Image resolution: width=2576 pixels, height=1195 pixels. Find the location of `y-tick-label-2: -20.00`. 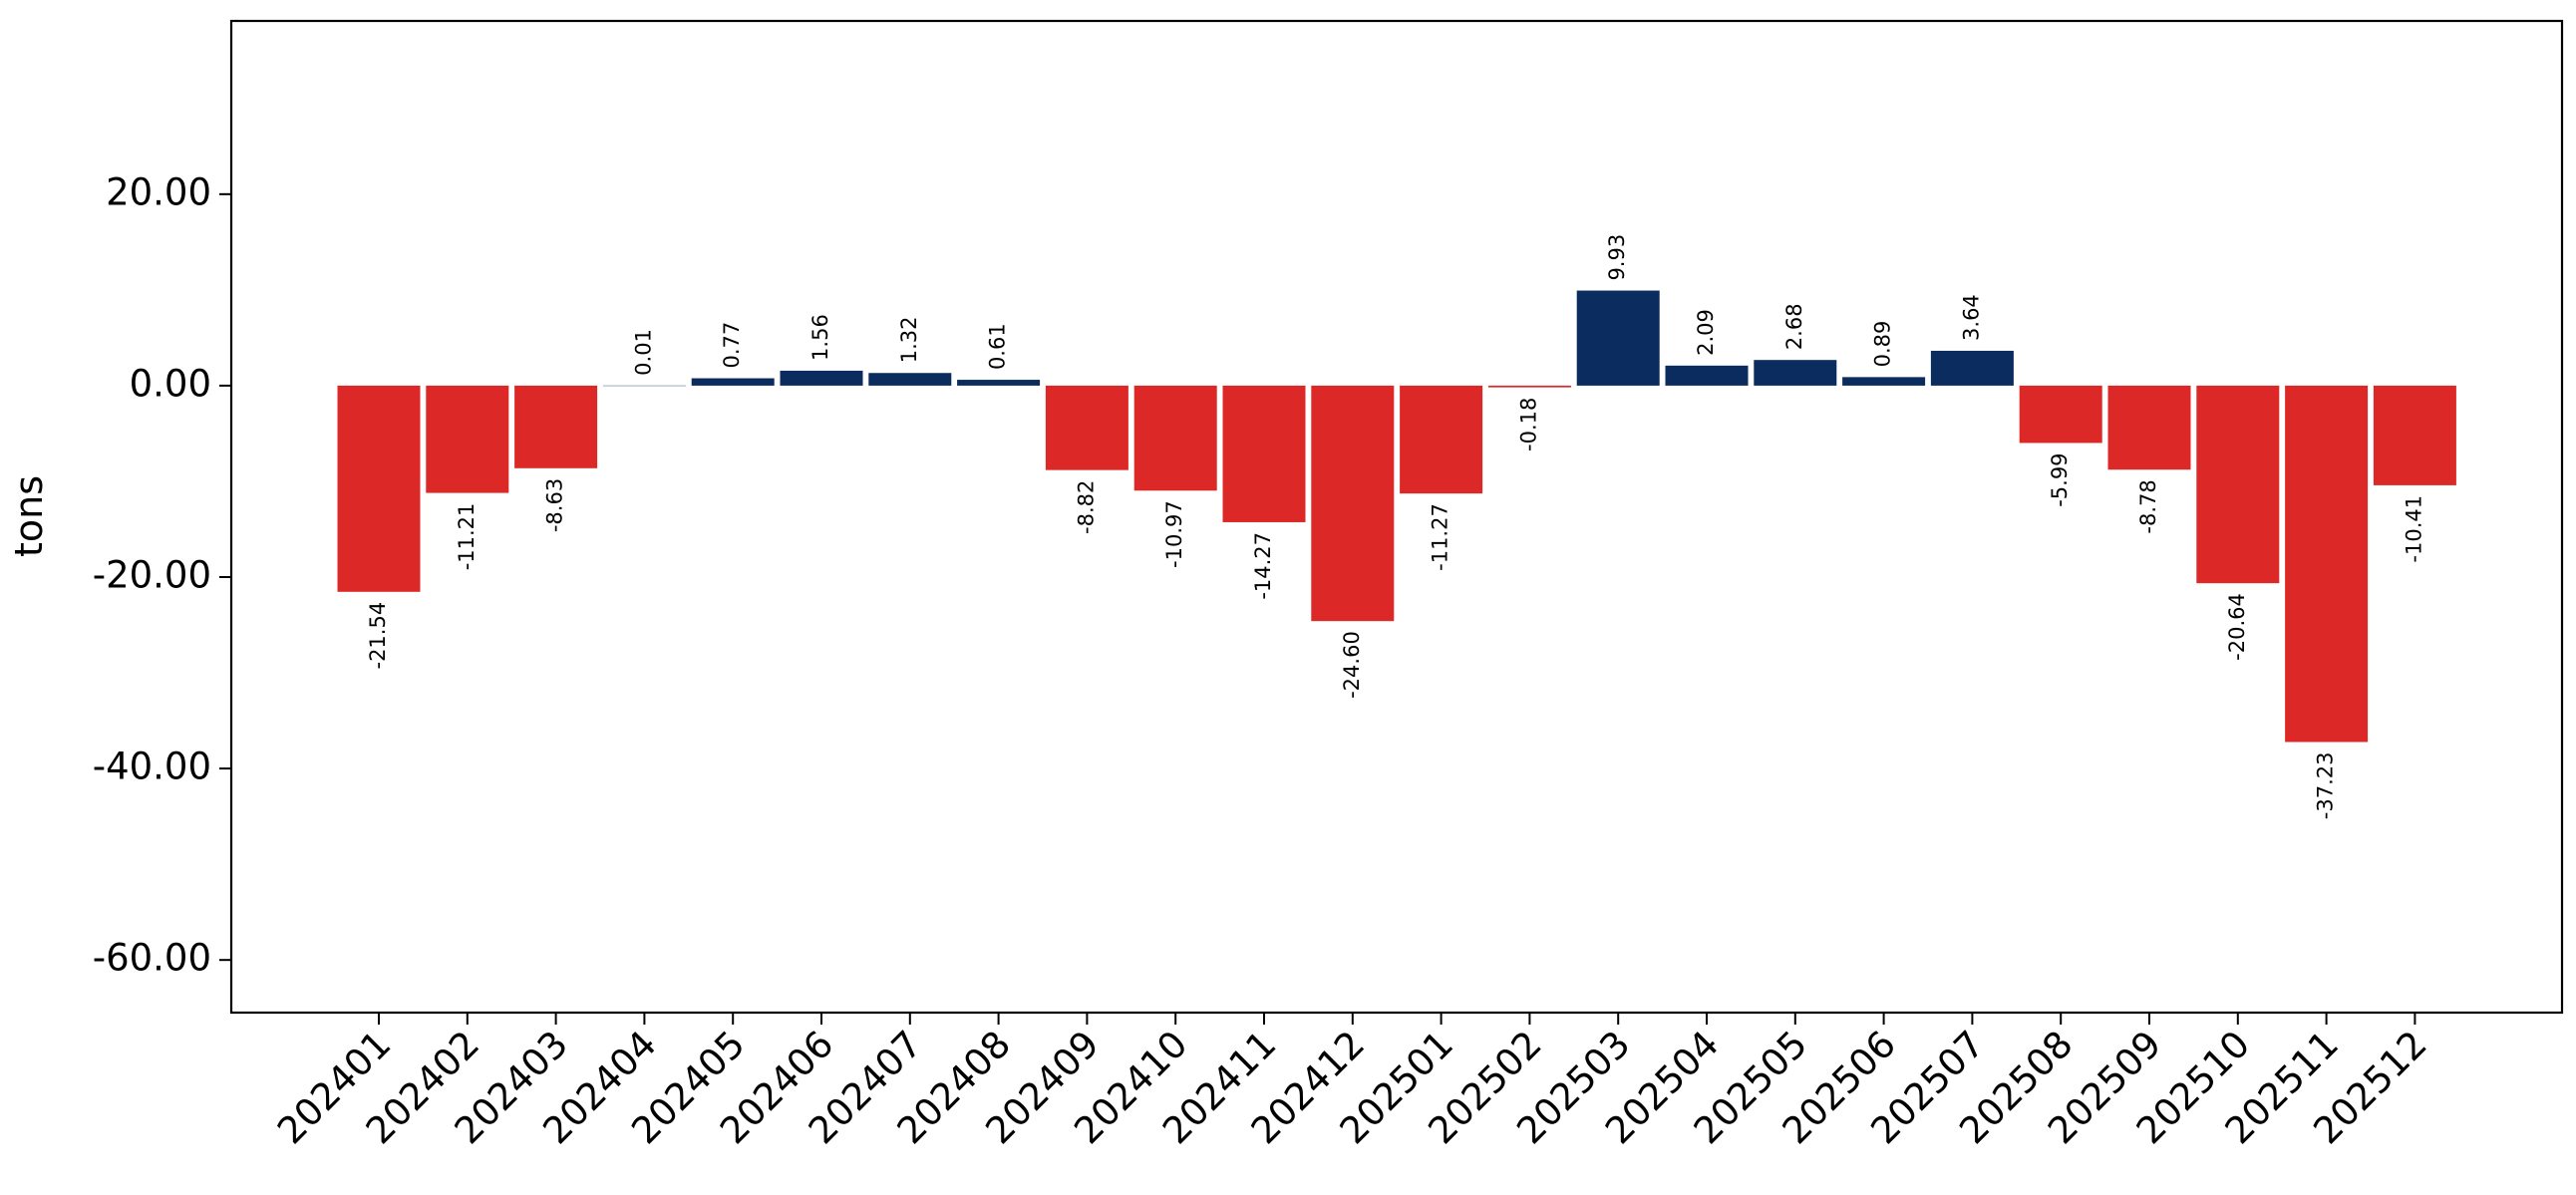

y-tick-label-2: -20.00 is located at coordinates (152, 575).